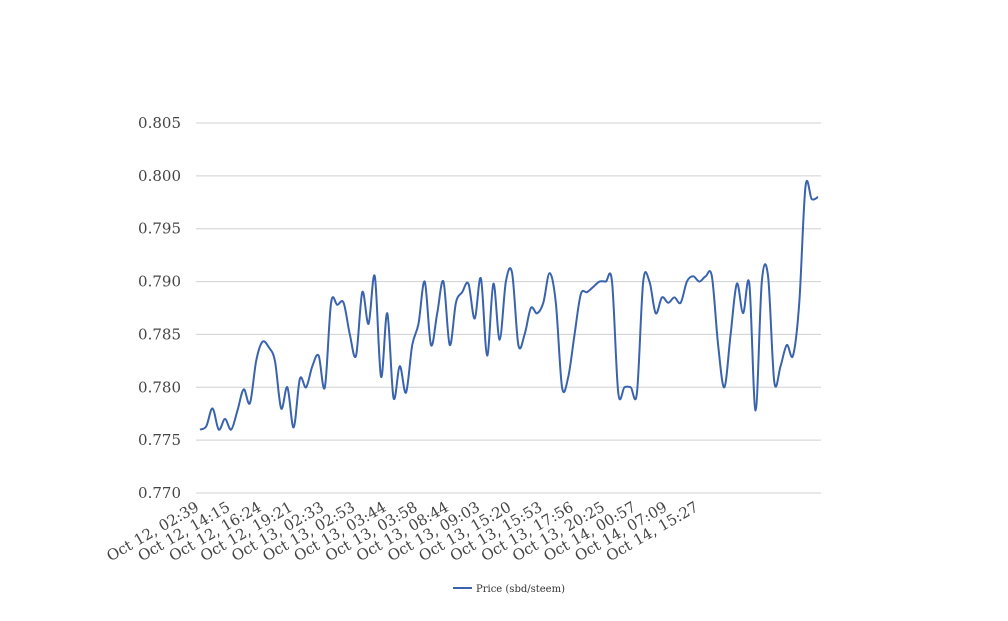 This screenshot has height=621, width=1008. Describe the element at coordinates (159, 387) in the screenshot. I see `y-tick-label: 0.780` at that location.